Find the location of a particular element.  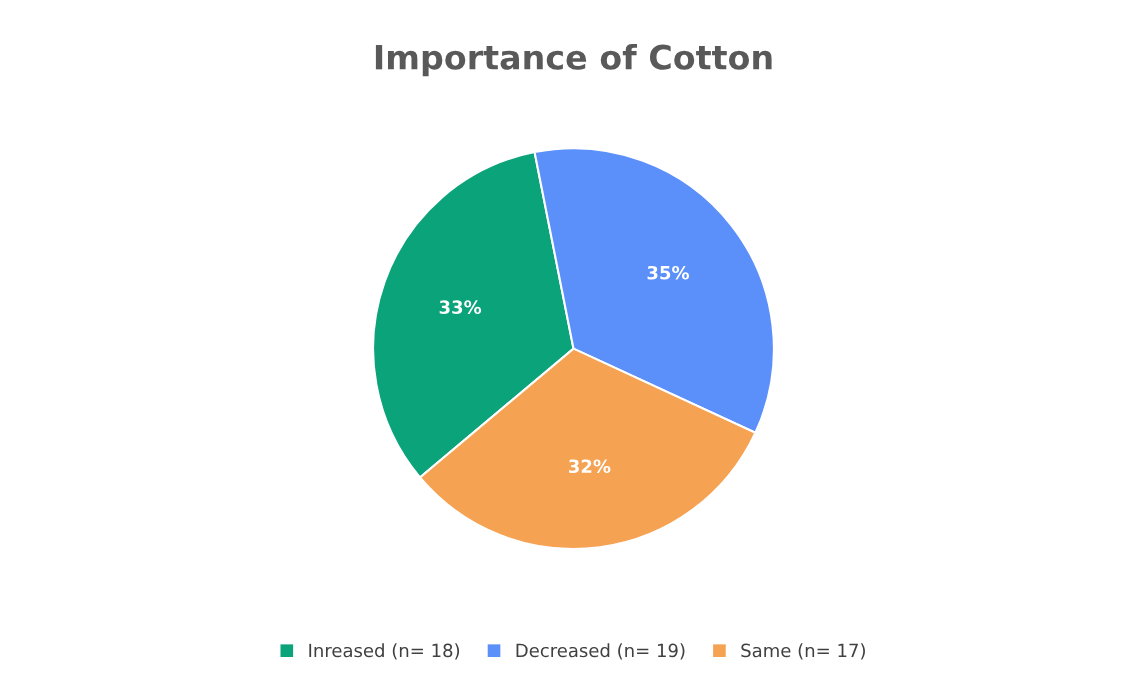

legend-label: Decreased (n= 19) is located at coordinates (600, 651).